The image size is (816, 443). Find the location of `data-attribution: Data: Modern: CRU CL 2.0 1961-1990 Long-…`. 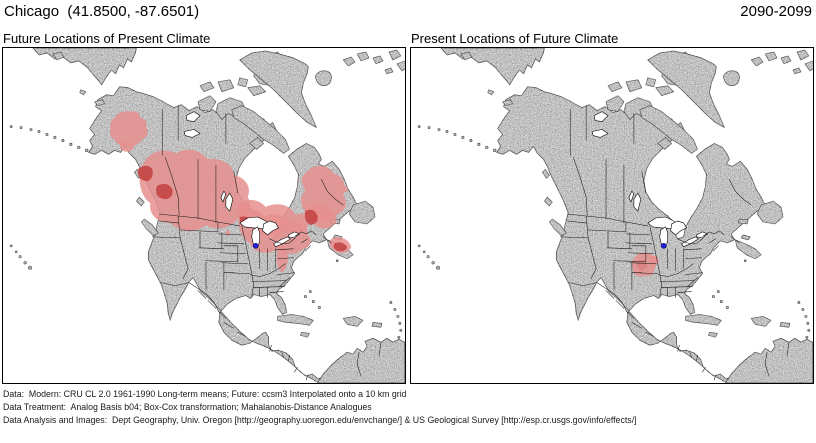

data-attribution: Data: Modern: CRU CL 2.0 1961-1990 Long-… is located at coordinates (320, 407).